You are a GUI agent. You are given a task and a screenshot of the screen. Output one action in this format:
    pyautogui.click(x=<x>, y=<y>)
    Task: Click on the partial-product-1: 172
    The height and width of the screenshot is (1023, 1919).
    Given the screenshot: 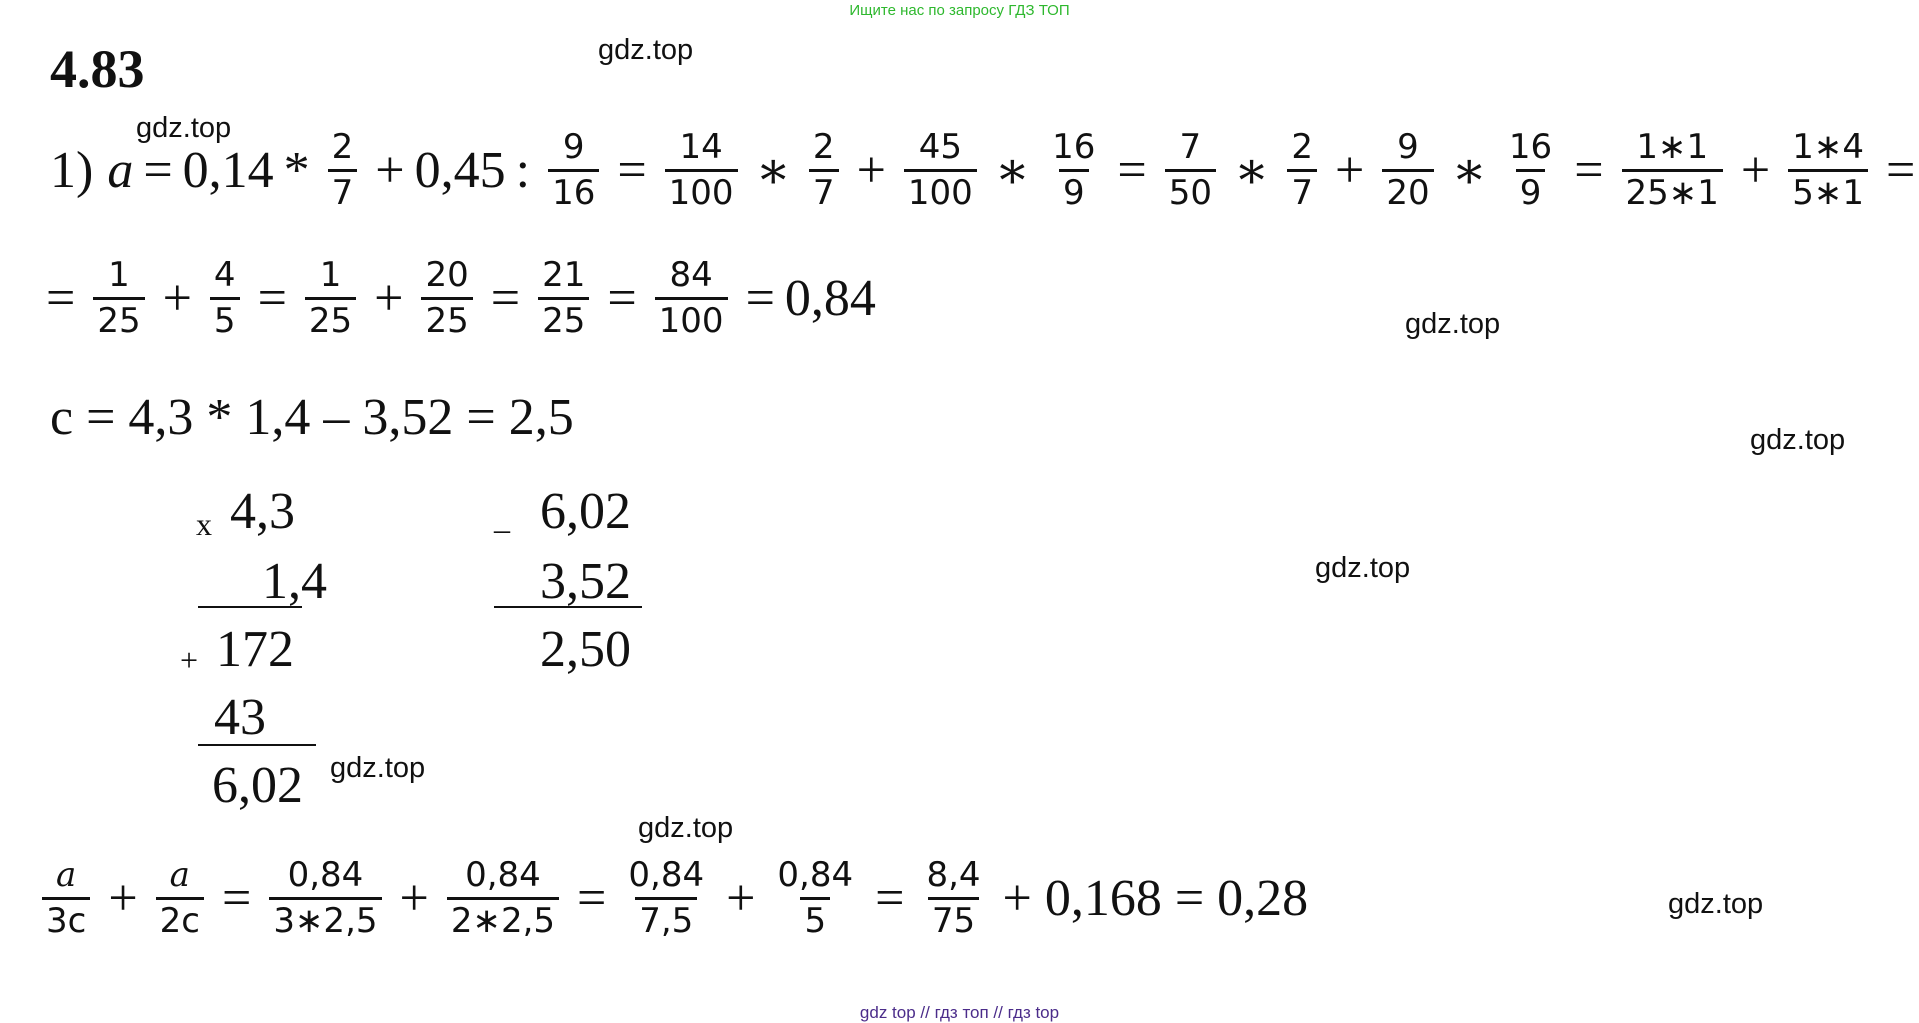 What is the action you would take?
    pyautogui.click(x=255, y=649)
    